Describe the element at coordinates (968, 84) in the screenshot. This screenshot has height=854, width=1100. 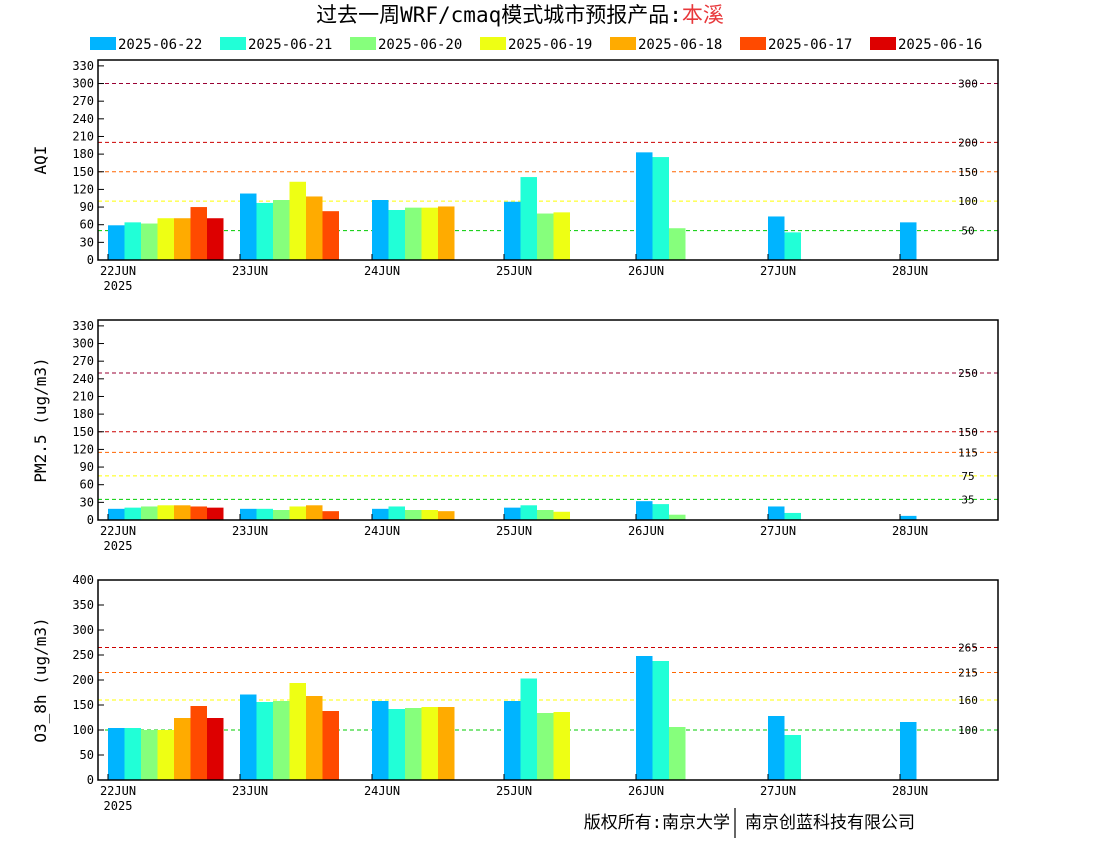
I see `threshold-label: 300` at that location.